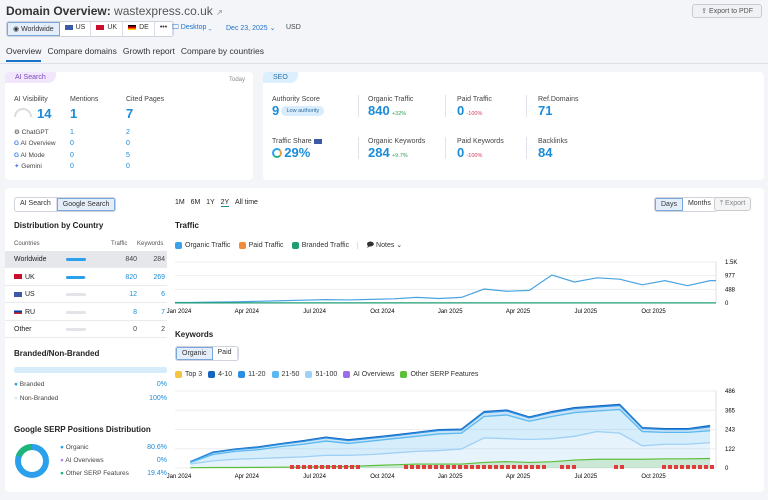 Image resolution: width=768 pixels, height=500 pixels. Describe the element at coordinates (439, 374) in the screenshot. I see `legend-other-serp-features: Other SERP Features` at that location.